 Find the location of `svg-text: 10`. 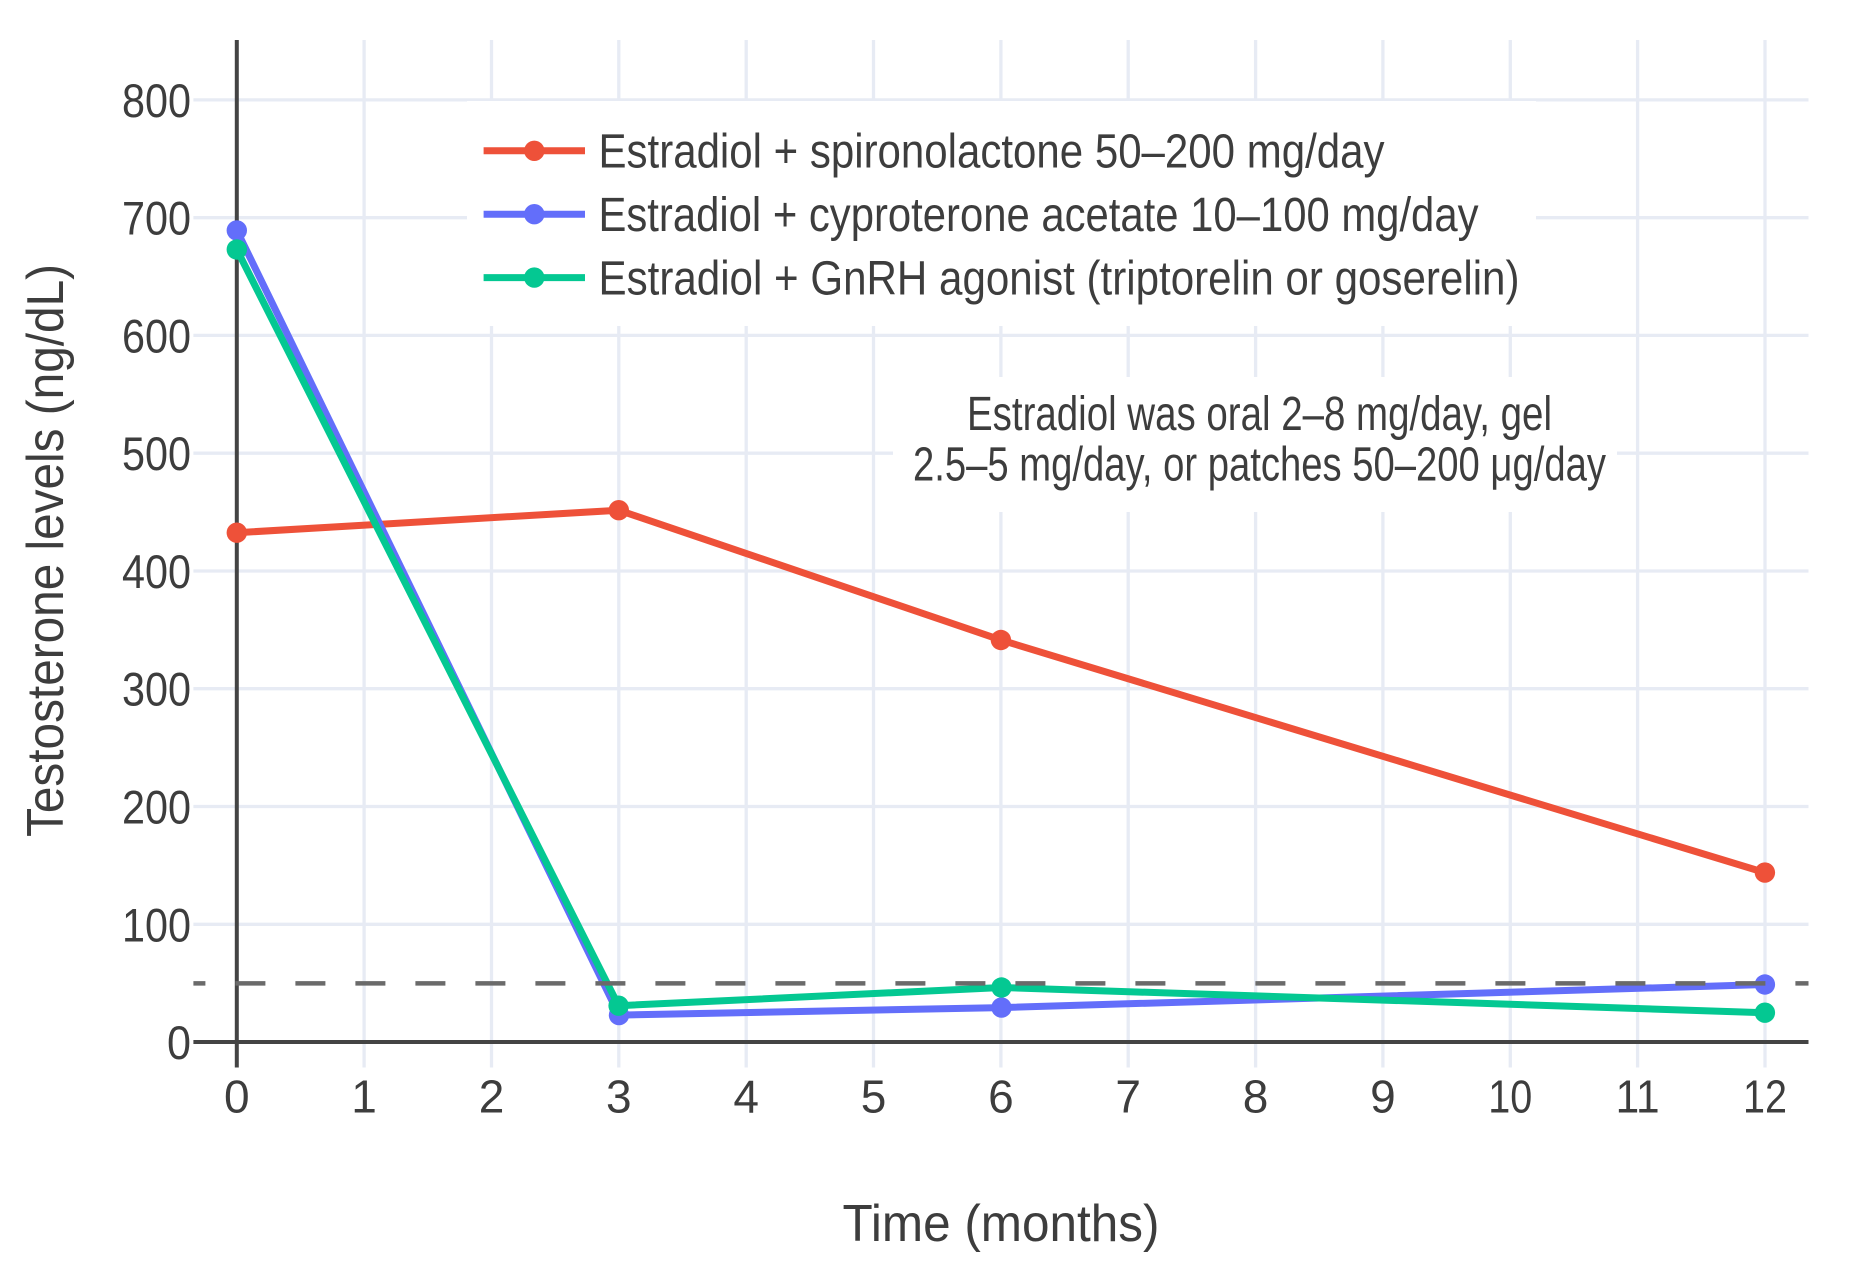

svg-text: 10 is located at coordinates (1510, 1097).